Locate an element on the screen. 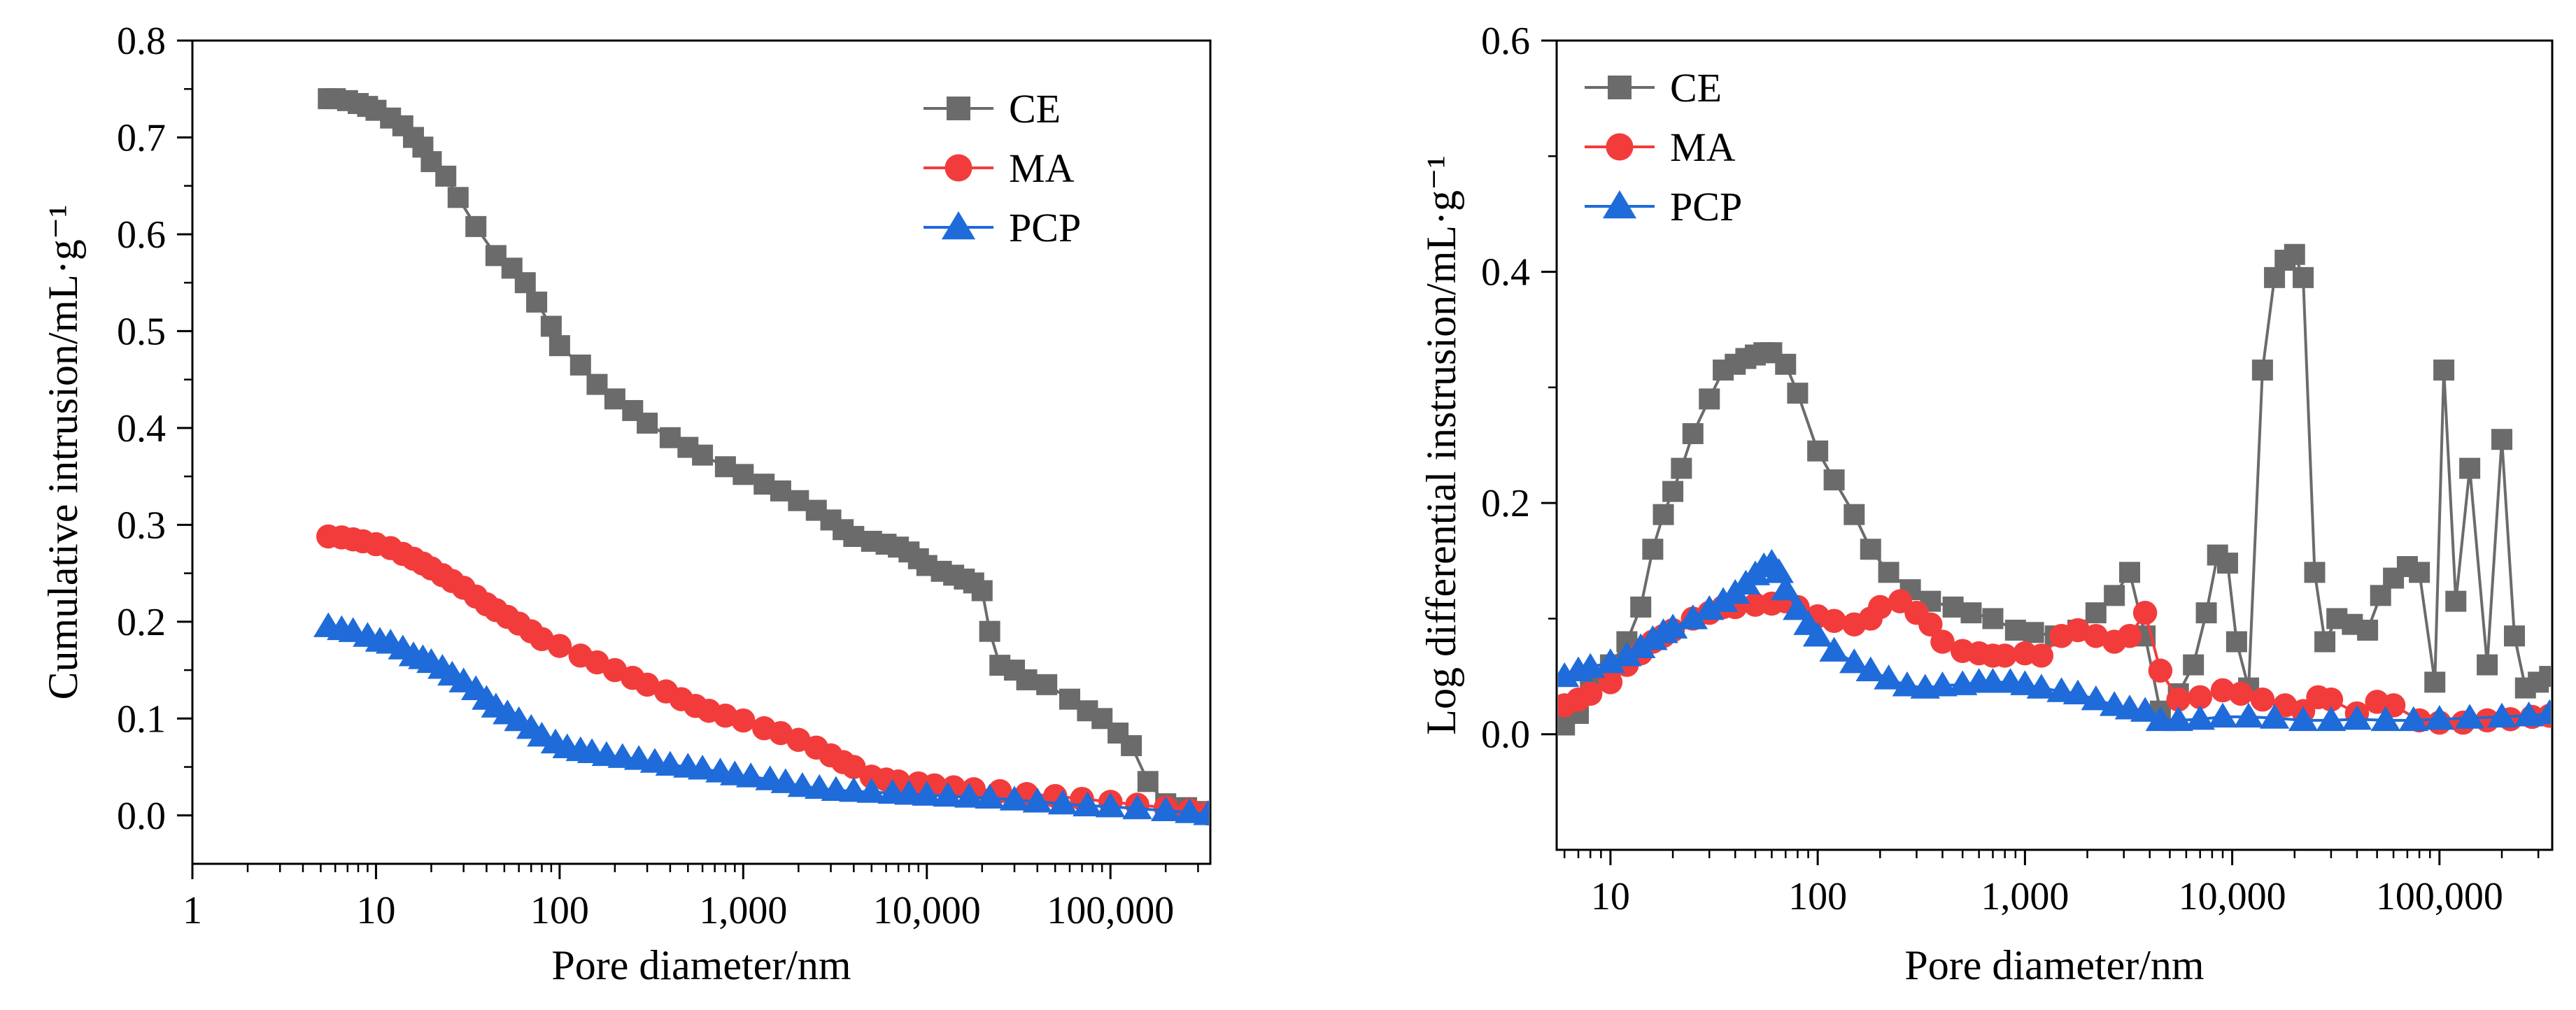  x-axis-title: Pore diameter/nm is located at coordinates (2054, 965).